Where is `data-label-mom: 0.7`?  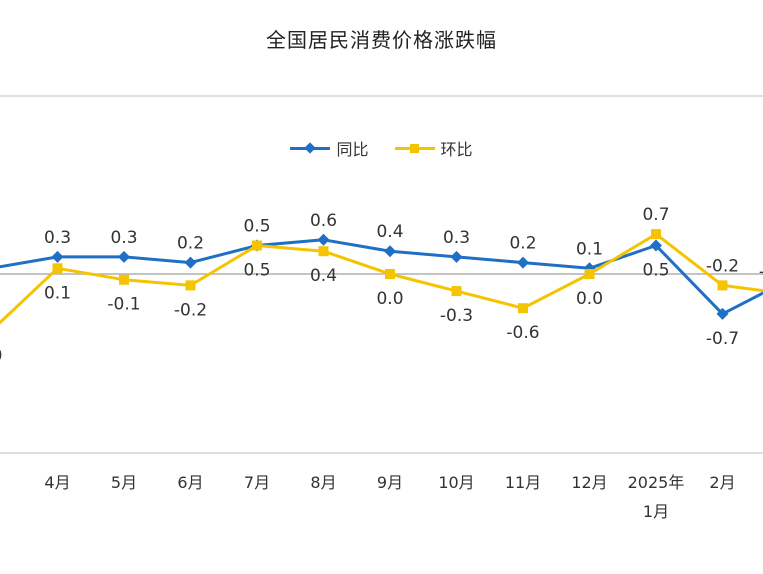
data-label-mom: 0.7 is located at coordinates (655, 215).